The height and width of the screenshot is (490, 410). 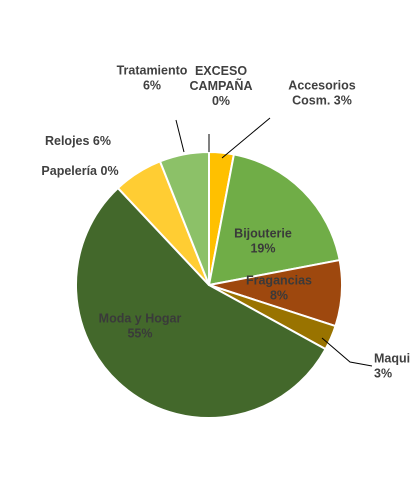 I want to click on slice-label-line: 19%, so click(x=262, y=249).